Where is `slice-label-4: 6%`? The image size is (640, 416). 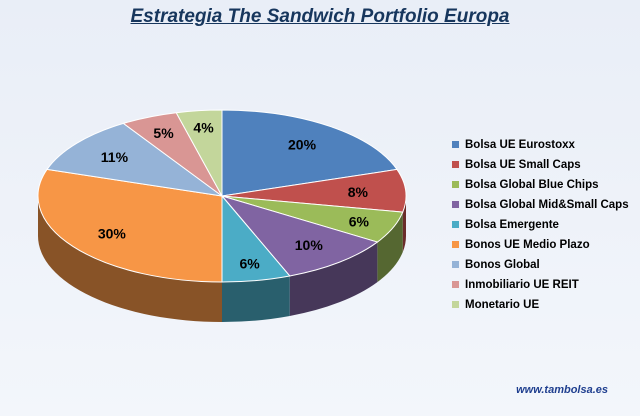 slice-label-4: 6% is located at coordinates (249, 264).